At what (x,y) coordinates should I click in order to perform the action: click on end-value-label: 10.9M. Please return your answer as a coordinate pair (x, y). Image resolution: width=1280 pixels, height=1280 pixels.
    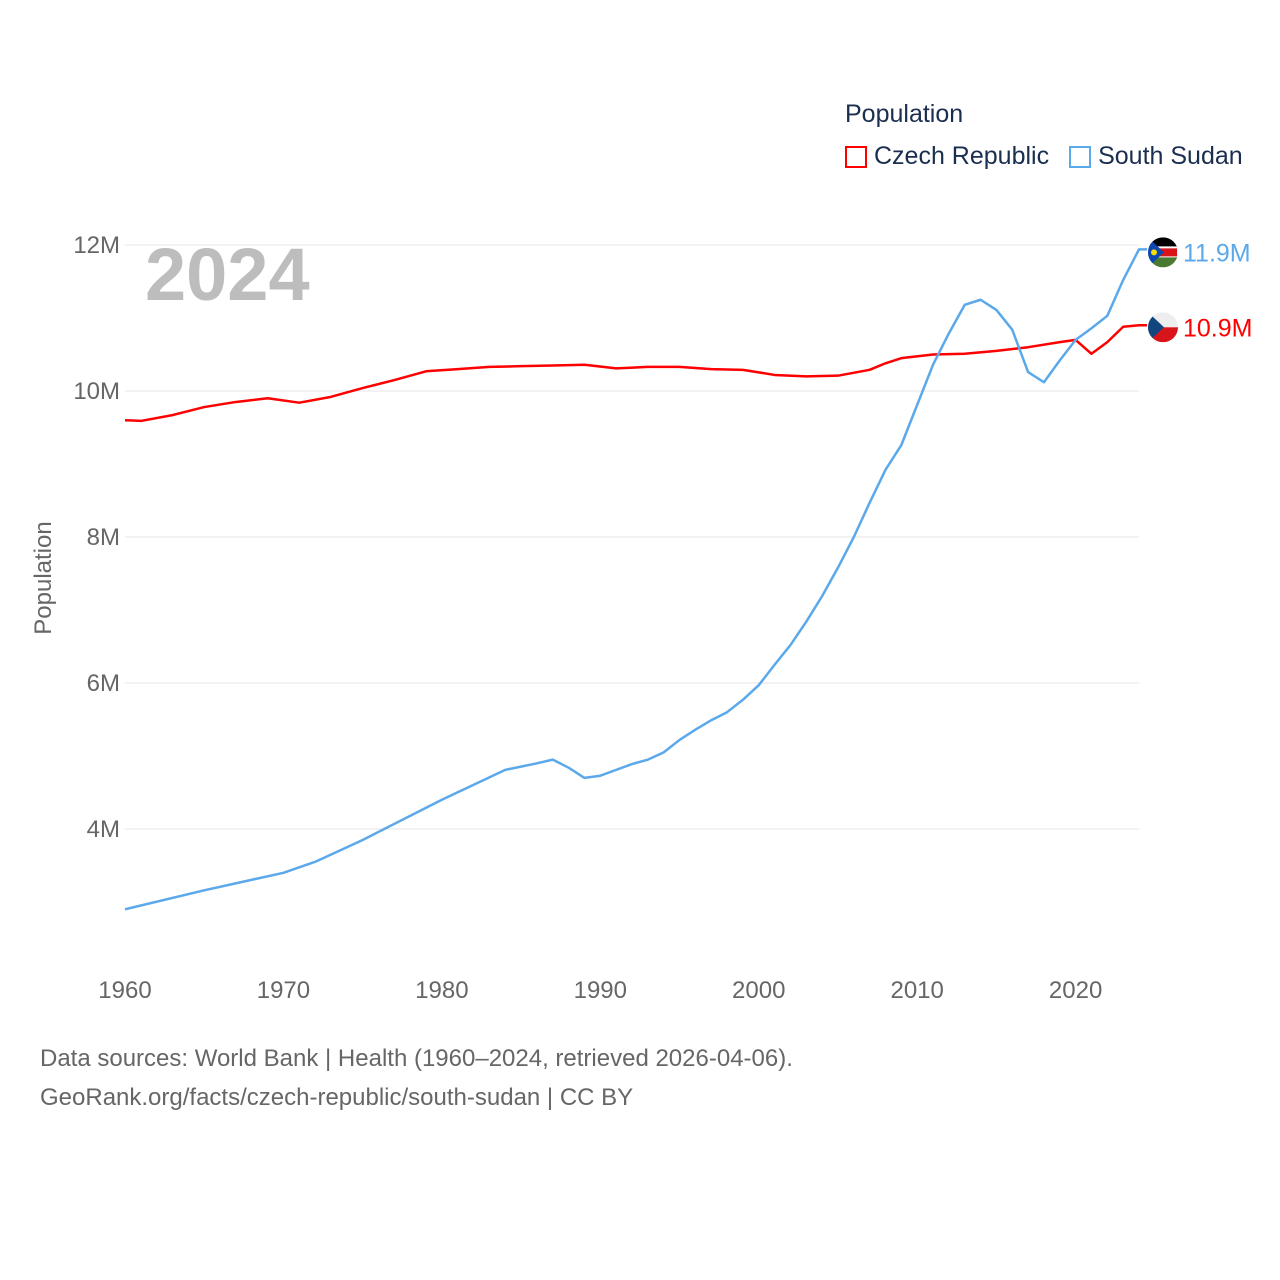
    Looking at the image, I should click on (1217, 328).